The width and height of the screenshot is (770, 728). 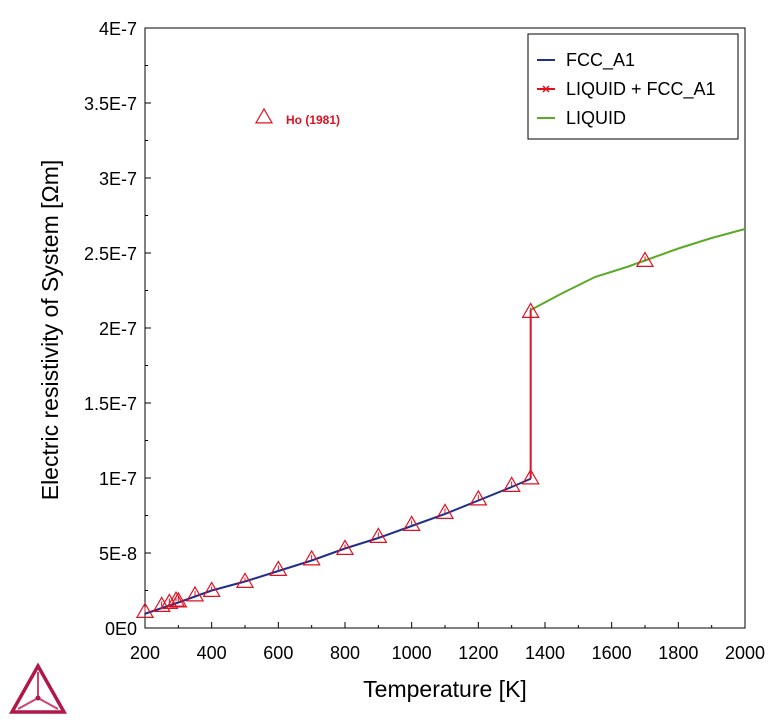 I want to click on y-tick-label: 2.5E-7, so click(x=110, y=254).